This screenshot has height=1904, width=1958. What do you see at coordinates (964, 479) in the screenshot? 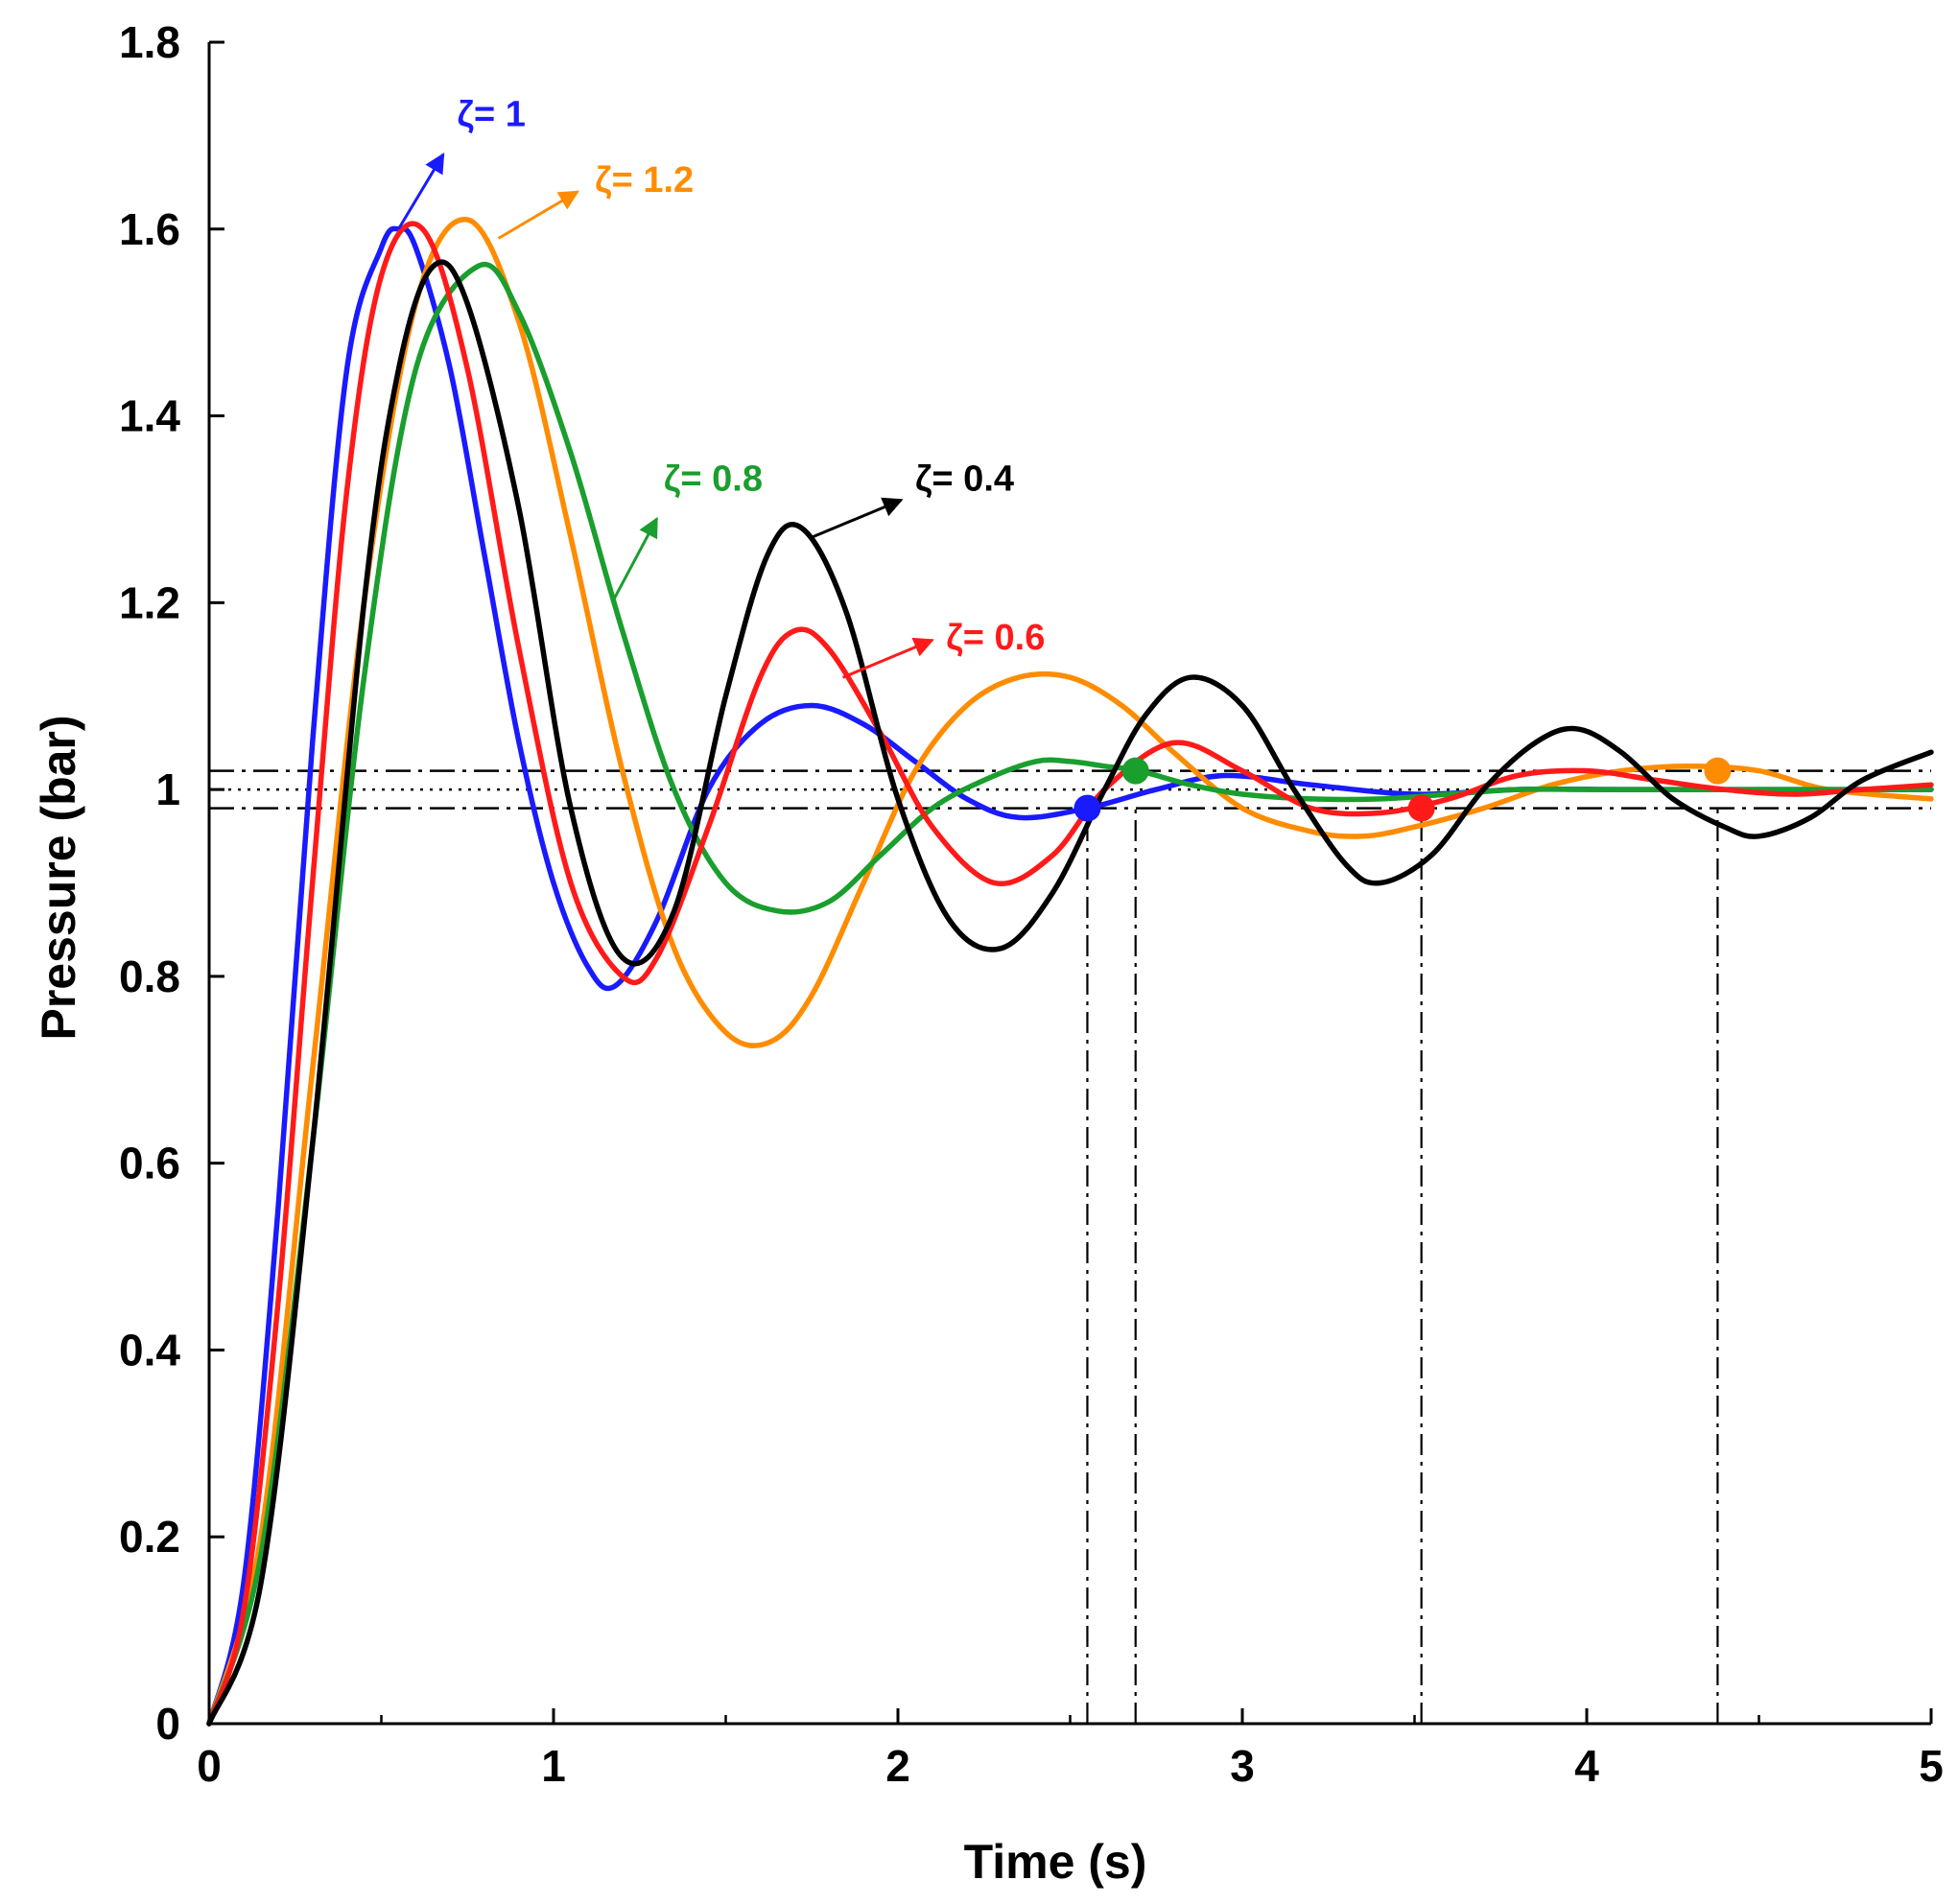
I see `annotation-label-3: ζ= 0.4` at bounding box center [964, 479].